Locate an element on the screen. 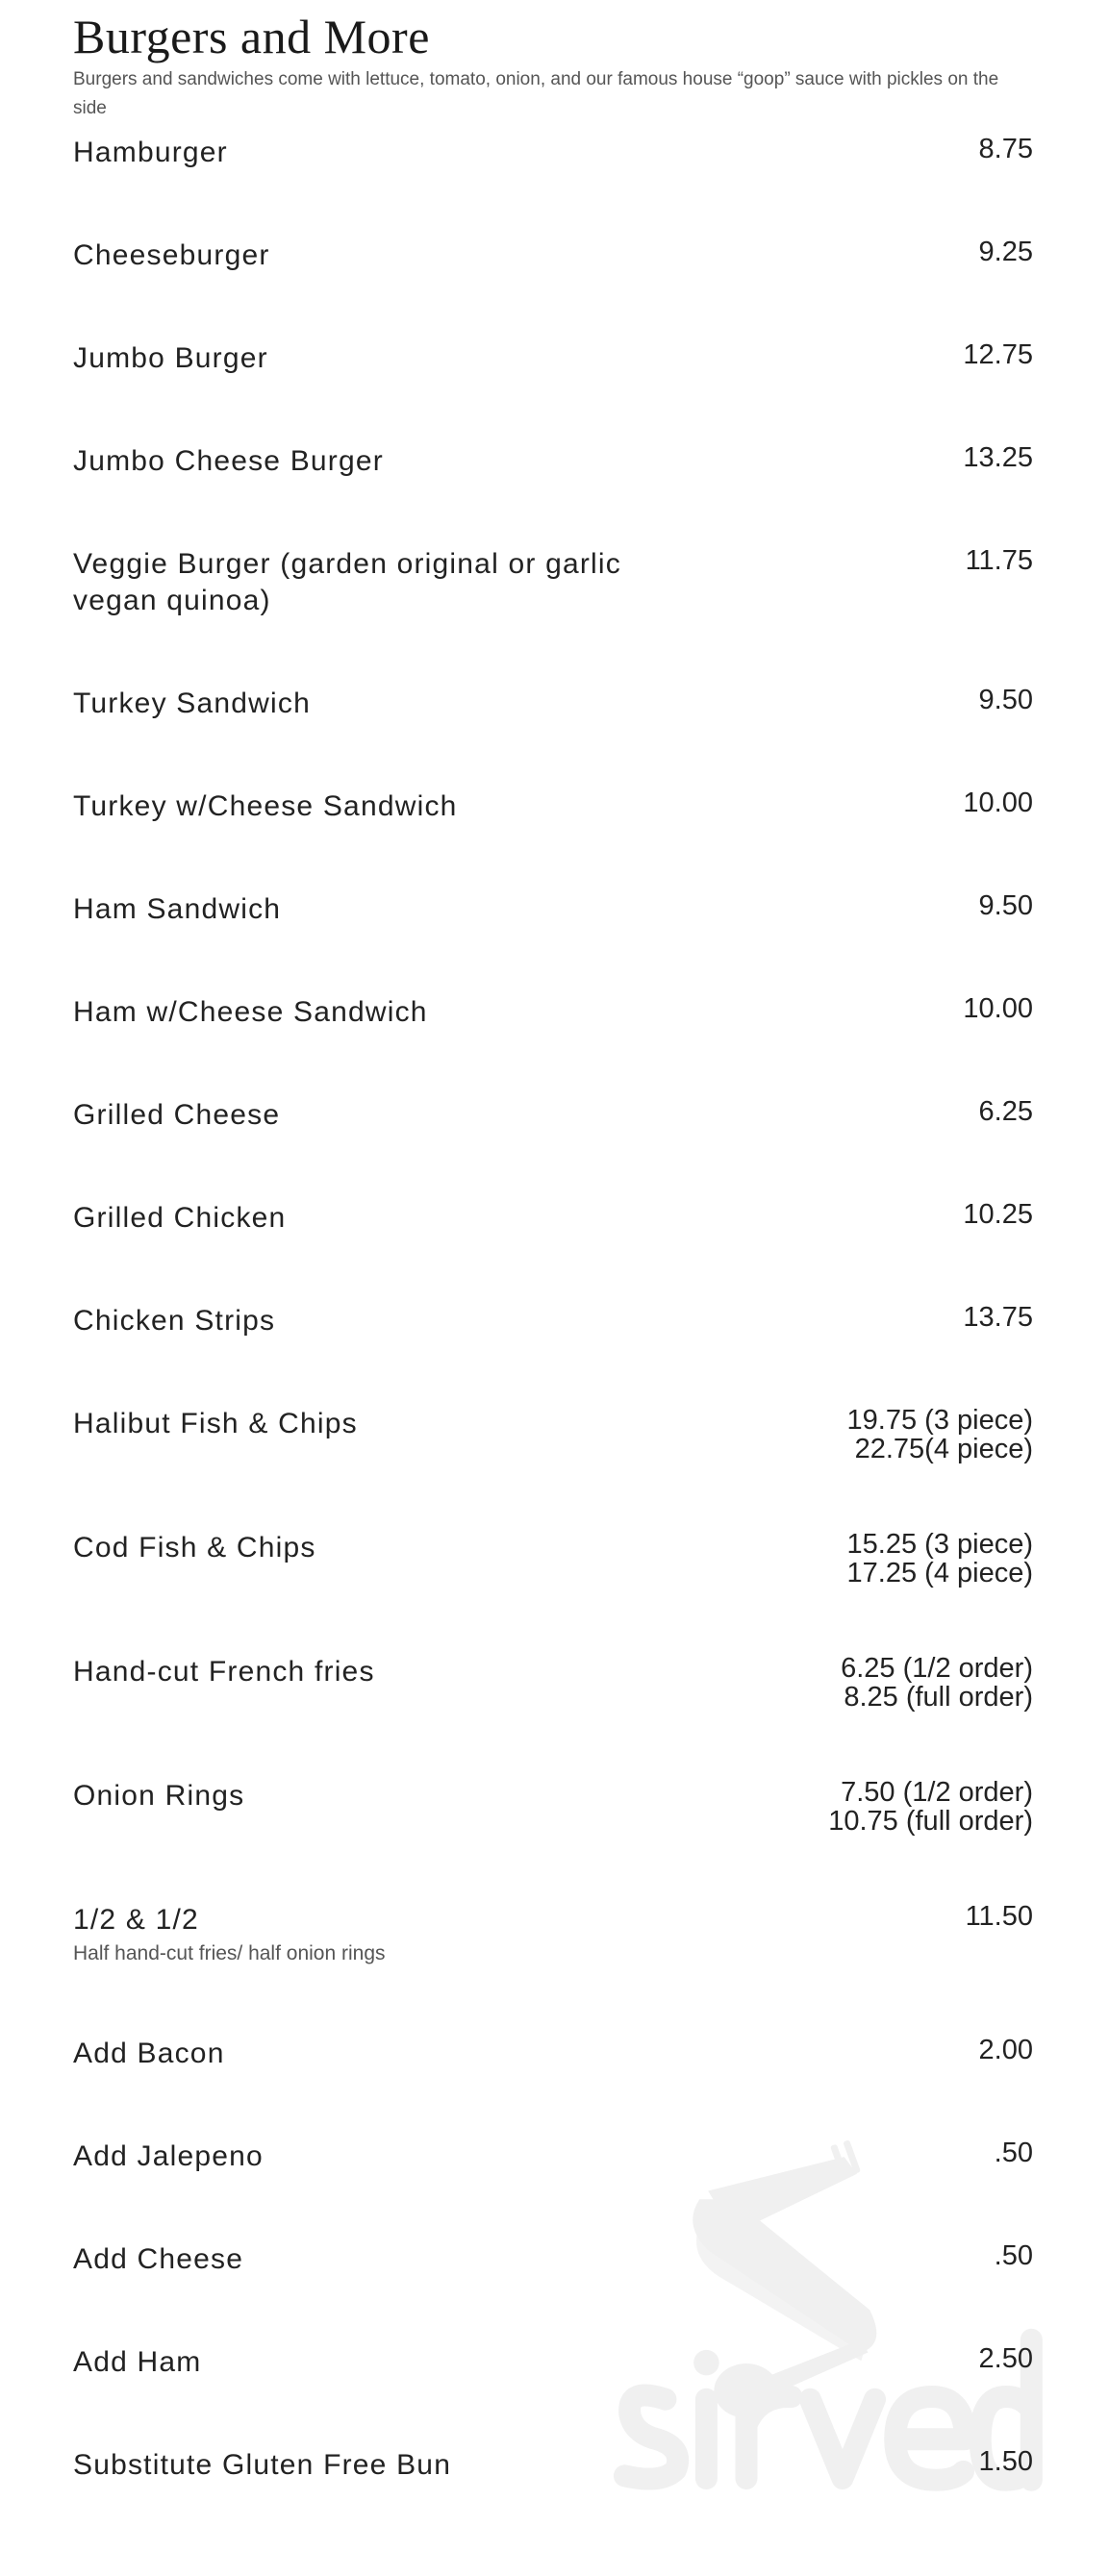 The width and height of the screenshot is (1109, 2576). price-line: 10.25 is located at coordinates (998, 1214).